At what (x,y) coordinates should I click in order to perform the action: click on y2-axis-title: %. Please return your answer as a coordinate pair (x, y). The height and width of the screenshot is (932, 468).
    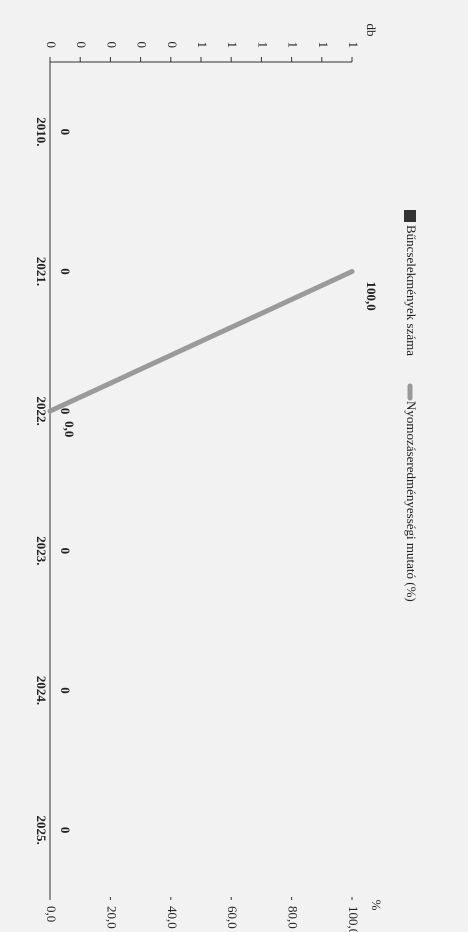
    Looking at the image, I should click on (376, 905).